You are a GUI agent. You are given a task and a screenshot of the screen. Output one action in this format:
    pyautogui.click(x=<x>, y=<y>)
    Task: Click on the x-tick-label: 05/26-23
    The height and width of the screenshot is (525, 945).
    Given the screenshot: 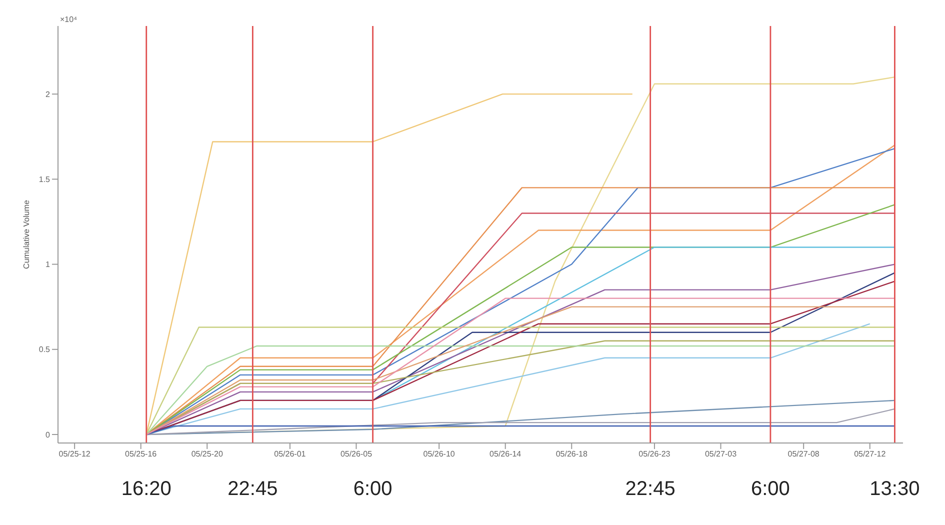 What is the action you would take?
    pyautogui.click(x=654, y=454)
    